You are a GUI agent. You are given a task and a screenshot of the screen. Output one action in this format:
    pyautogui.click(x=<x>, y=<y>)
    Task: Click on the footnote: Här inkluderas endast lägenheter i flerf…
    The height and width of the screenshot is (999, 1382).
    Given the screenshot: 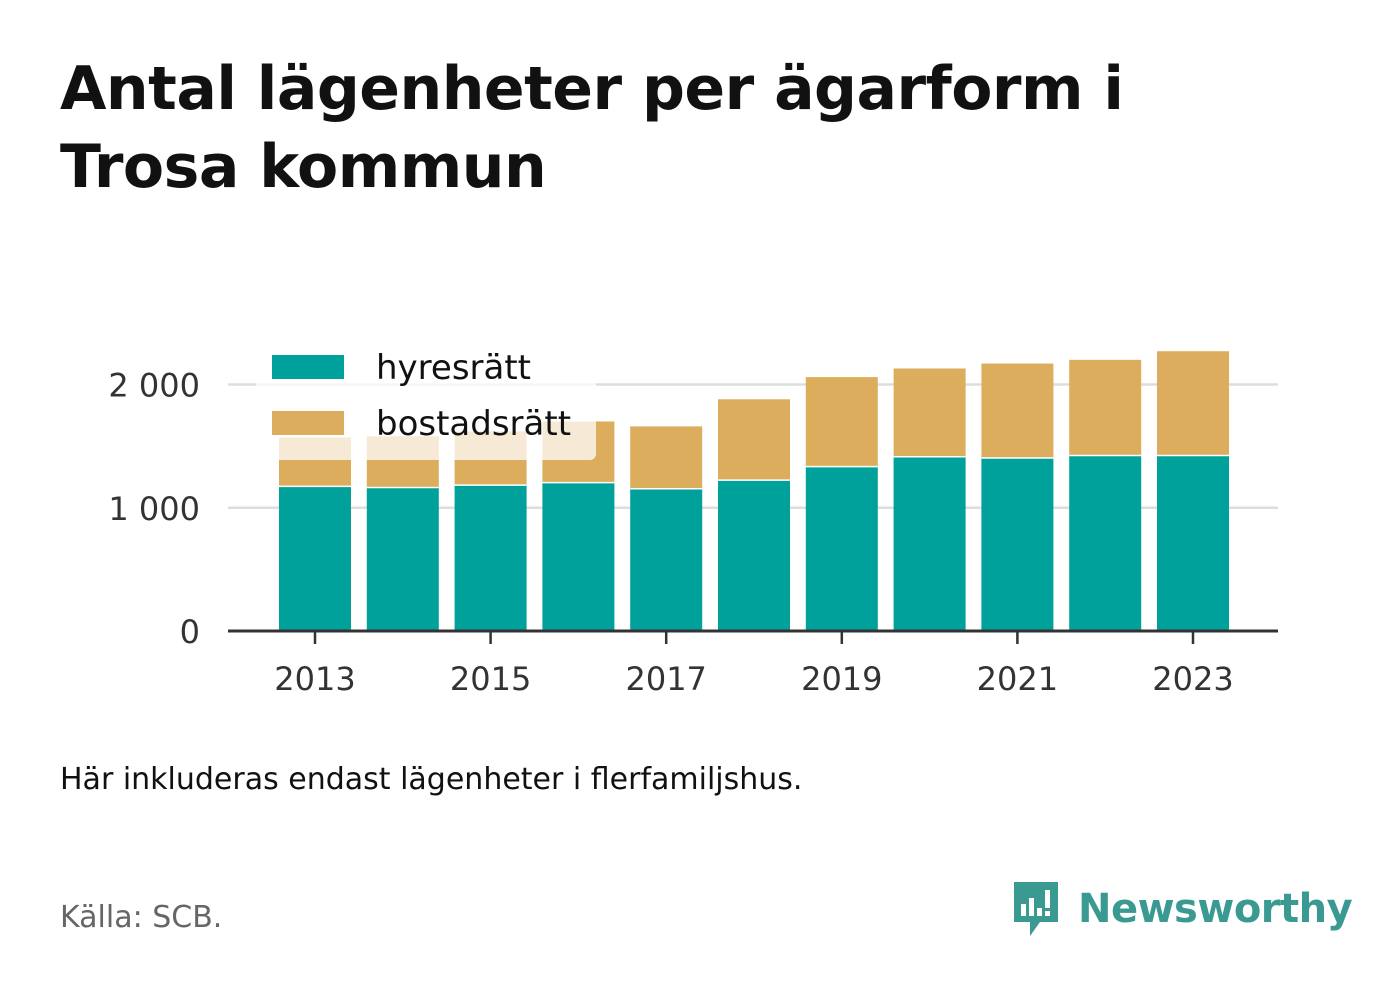 What is the action you would take?
    pyautogui.click(x=431, y=779)
    